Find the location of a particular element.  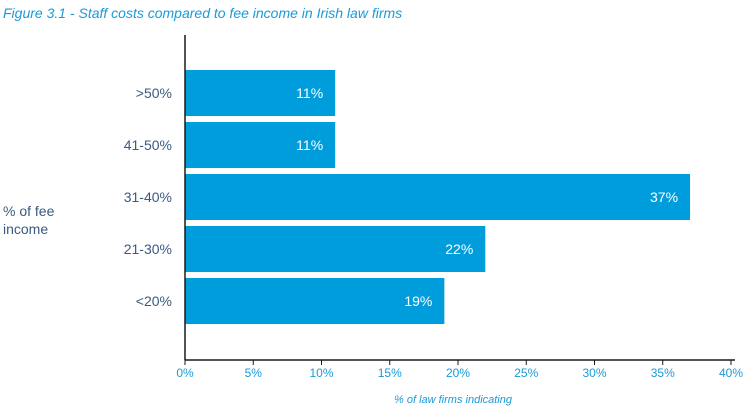

x-tick-label-2: 10% is located at coordinates (321, 373).